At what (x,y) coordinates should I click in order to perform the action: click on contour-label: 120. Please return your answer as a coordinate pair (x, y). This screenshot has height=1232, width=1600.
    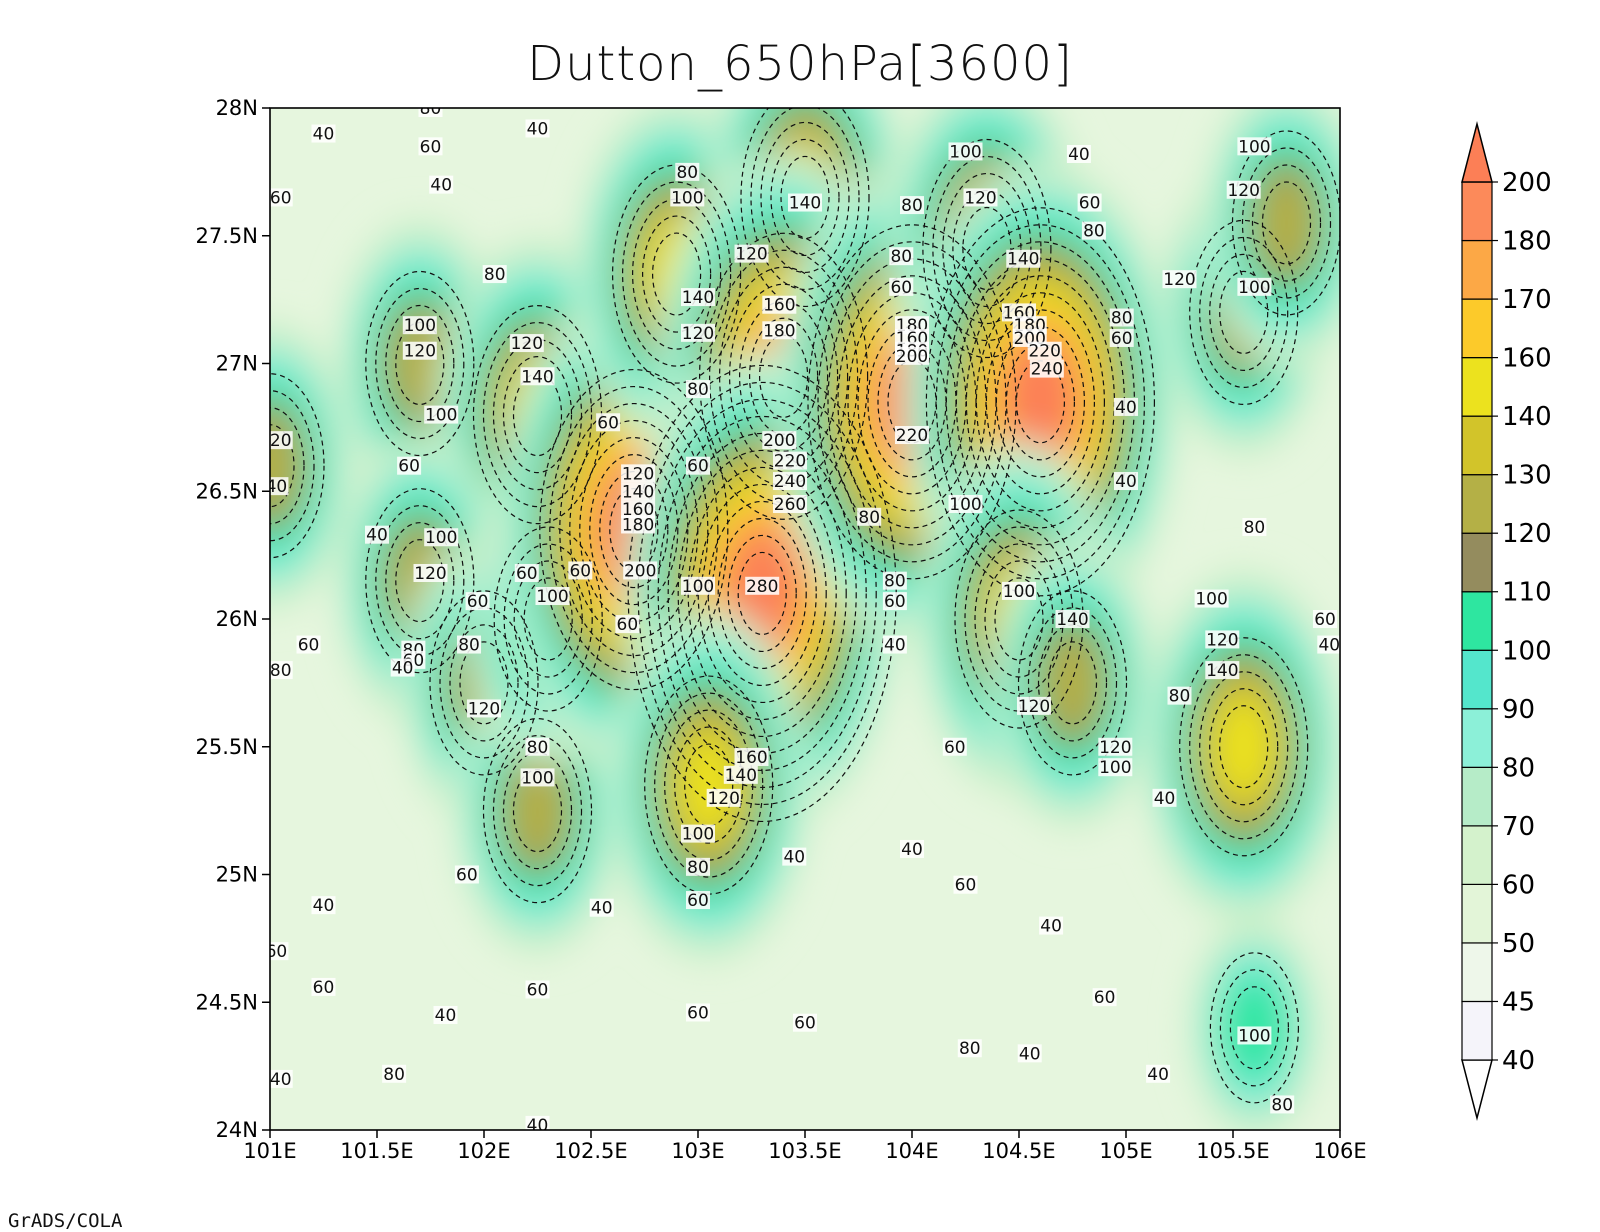
    Looking at the image, I should click on (430, 574).